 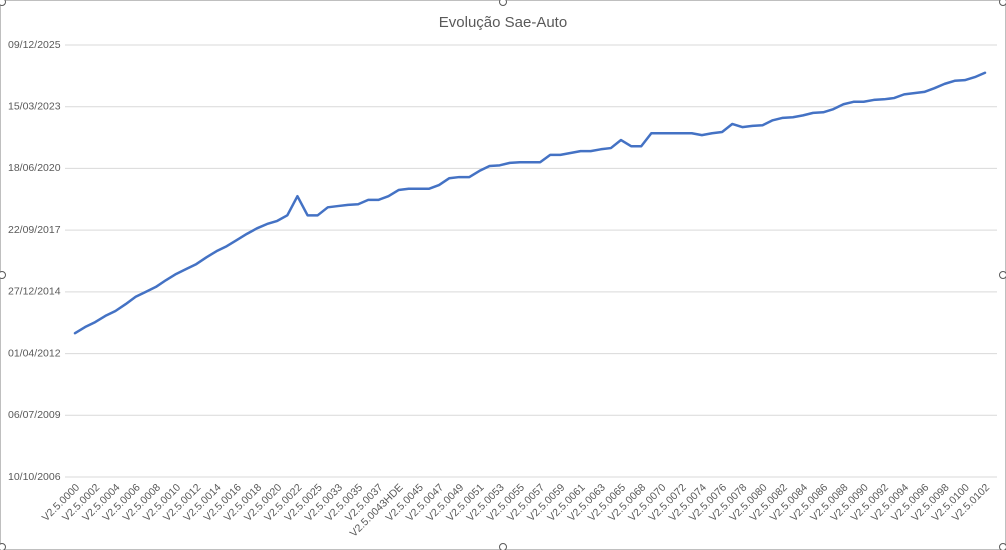 What do you see at coordinates (34, 168) in the screenshot?
I see `y-tick-label: 18/06/2020` at bounding box center [34, 168].